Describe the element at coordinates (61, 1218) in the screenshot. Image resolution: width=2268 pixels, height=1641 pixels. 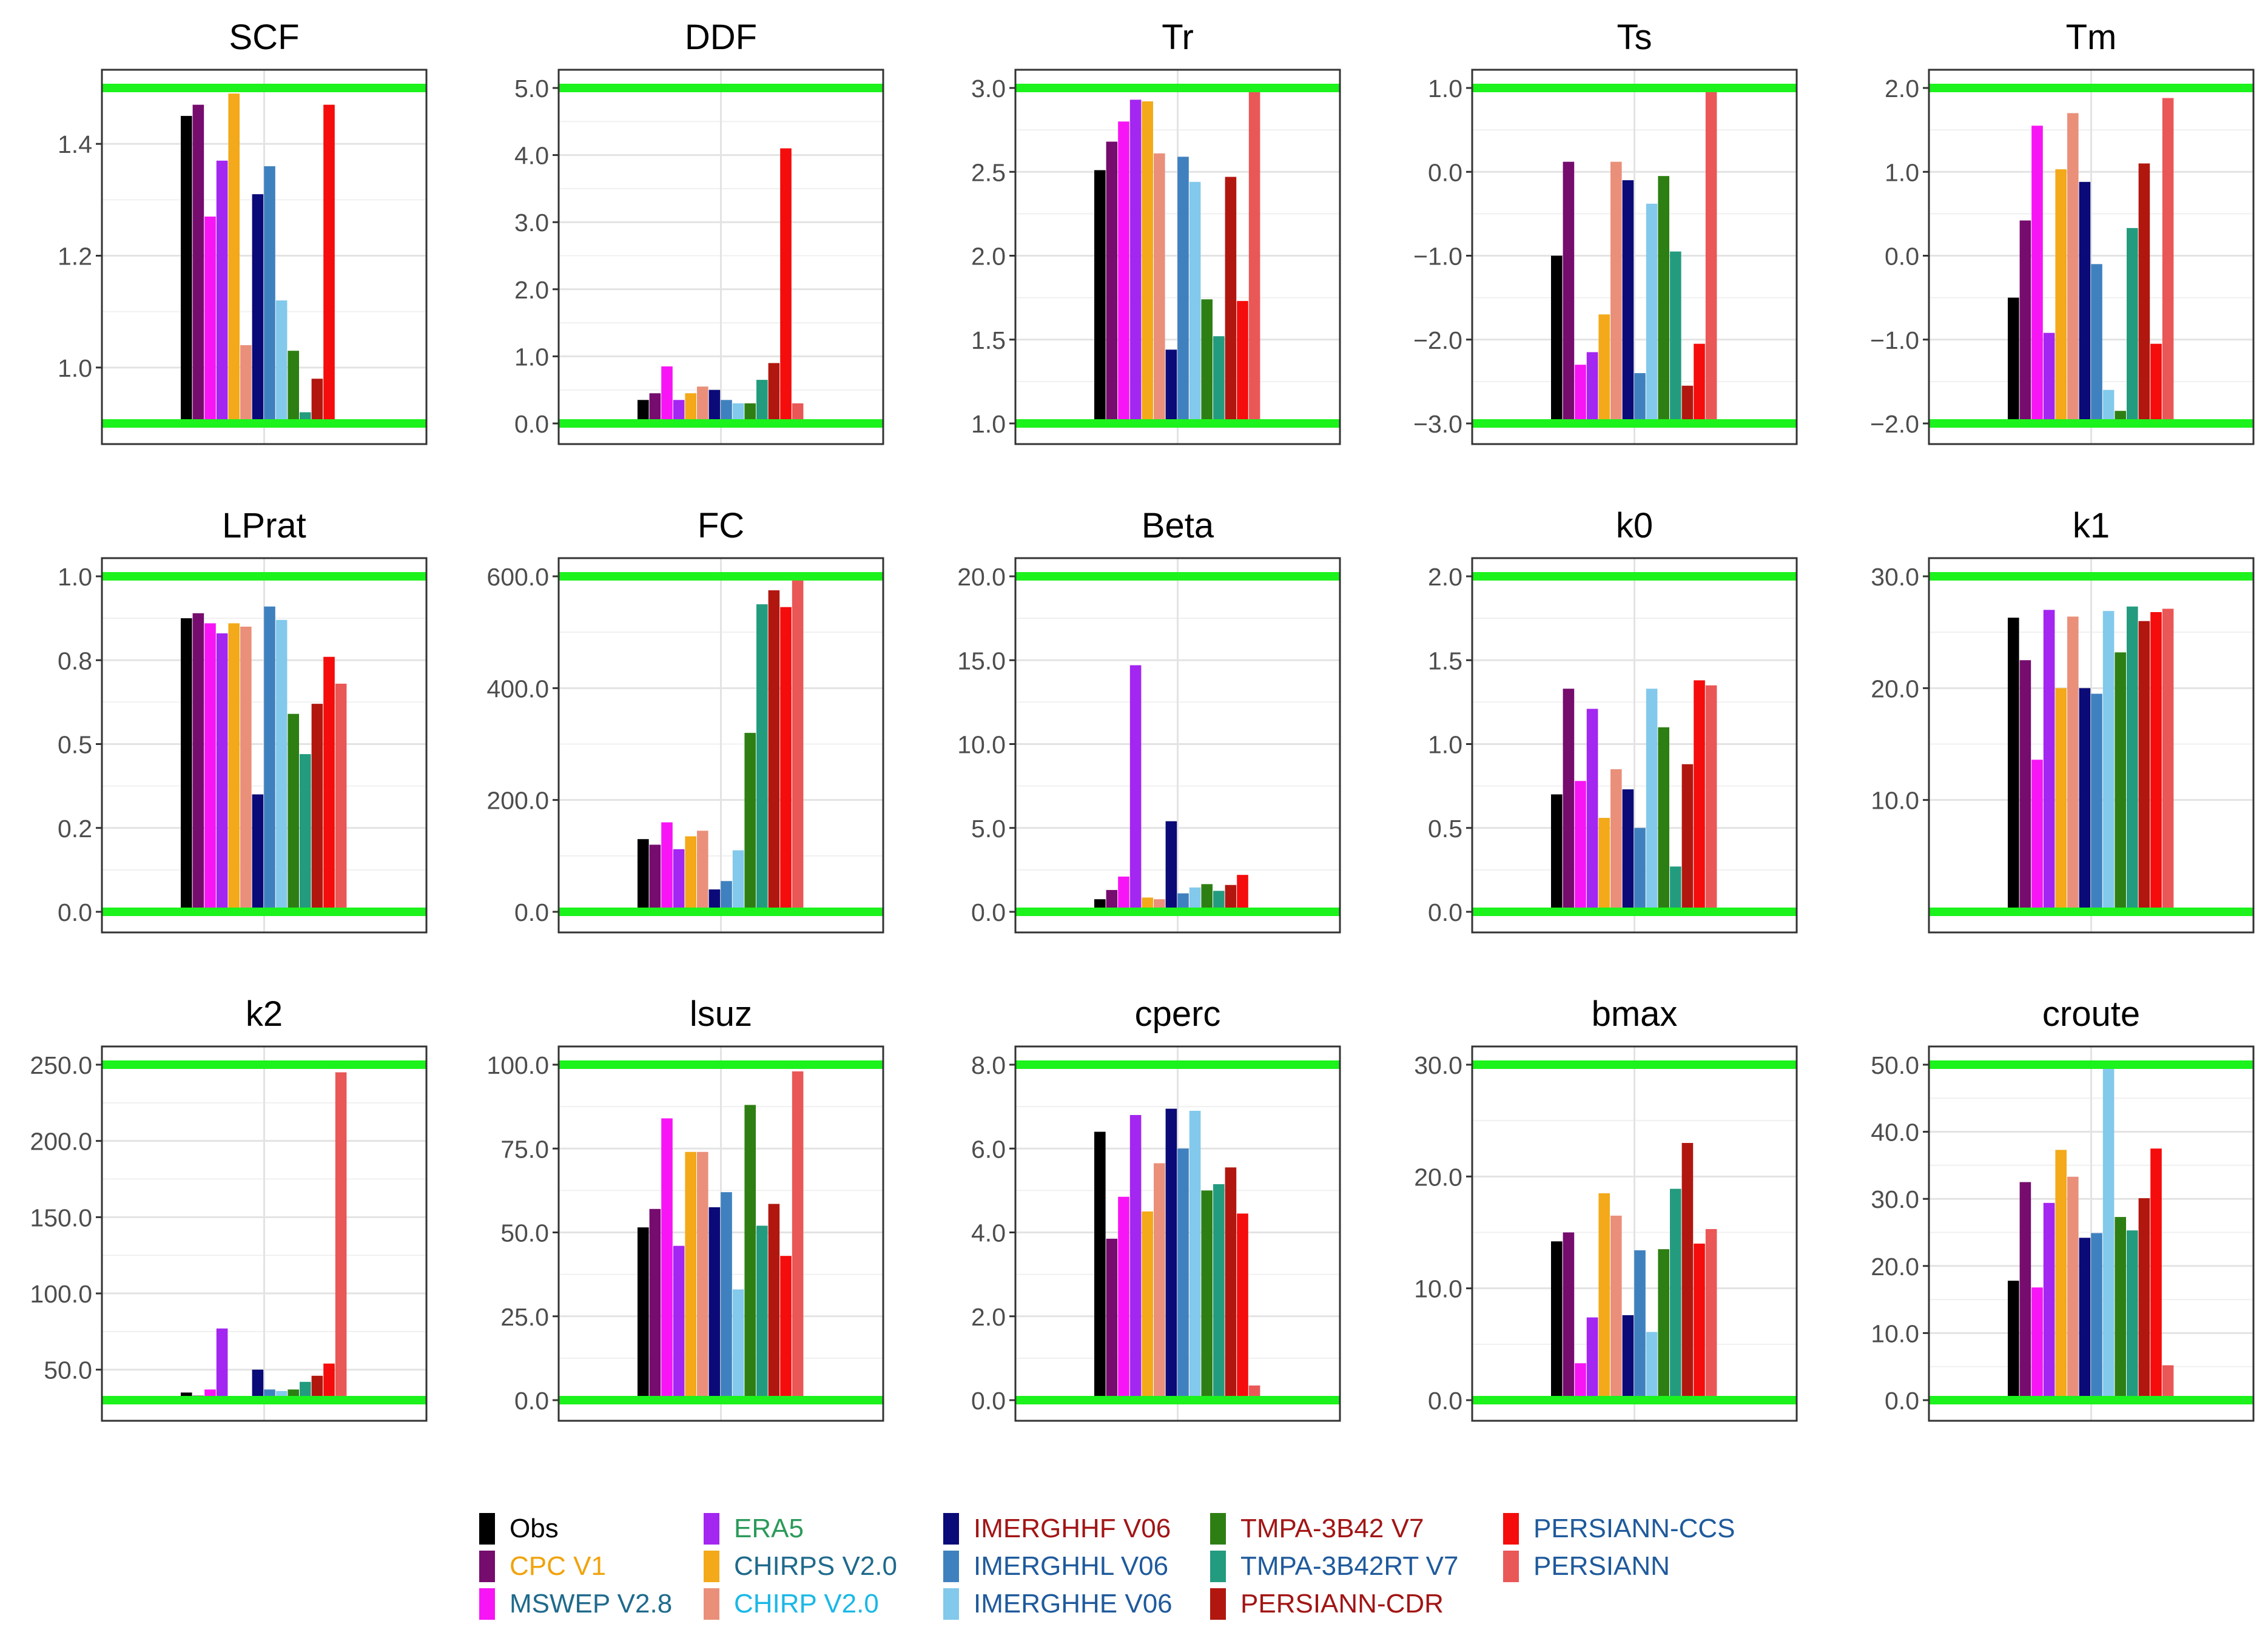
I see `y-tick-label: 150.0` at that location.